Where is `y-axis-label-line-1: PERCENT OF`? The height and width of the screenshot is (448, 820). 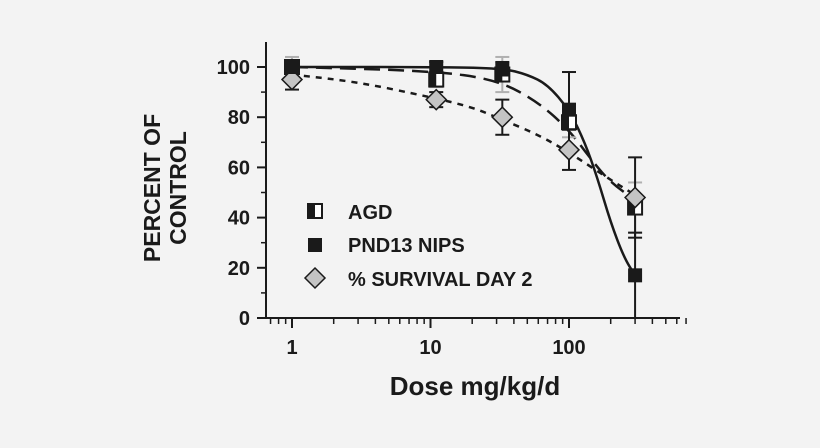
y-axis-label-line-1: PERCENT OF is located at coordinates (152, 188).